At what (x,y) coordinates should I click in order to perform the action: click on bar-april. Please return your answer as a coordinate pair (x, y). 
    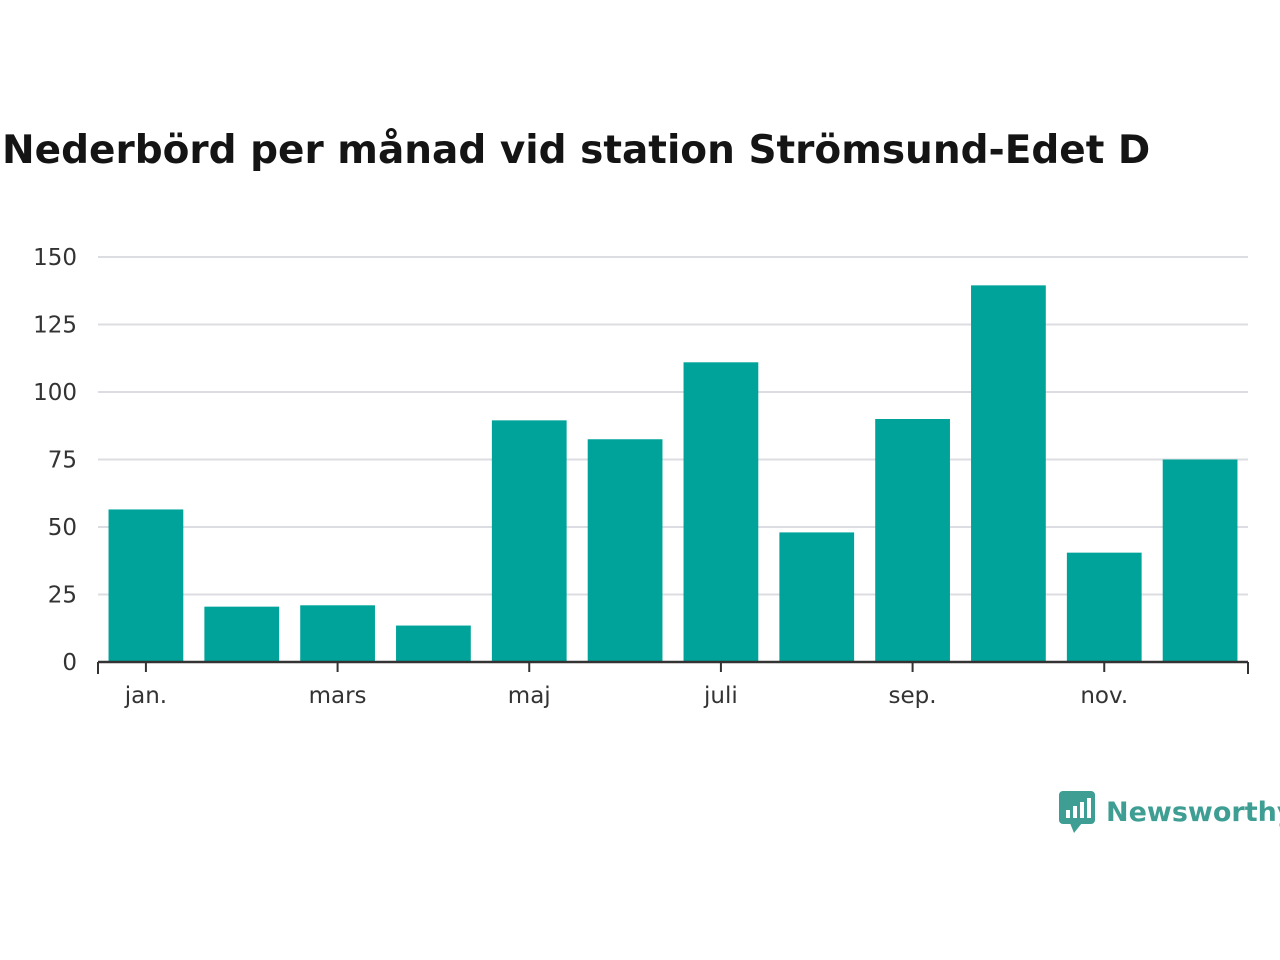
    Looking at the image, I should click on (433, 643).